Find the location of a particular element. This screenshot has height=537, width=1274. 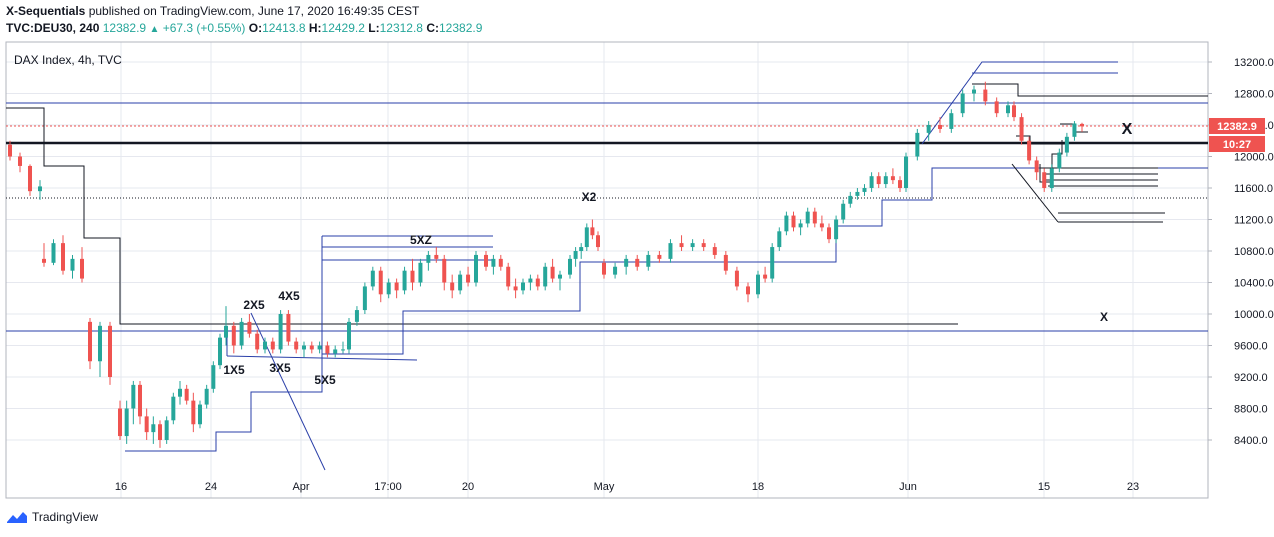

price-tick-label: 8400.0 is located at coordinates (1251, 441).